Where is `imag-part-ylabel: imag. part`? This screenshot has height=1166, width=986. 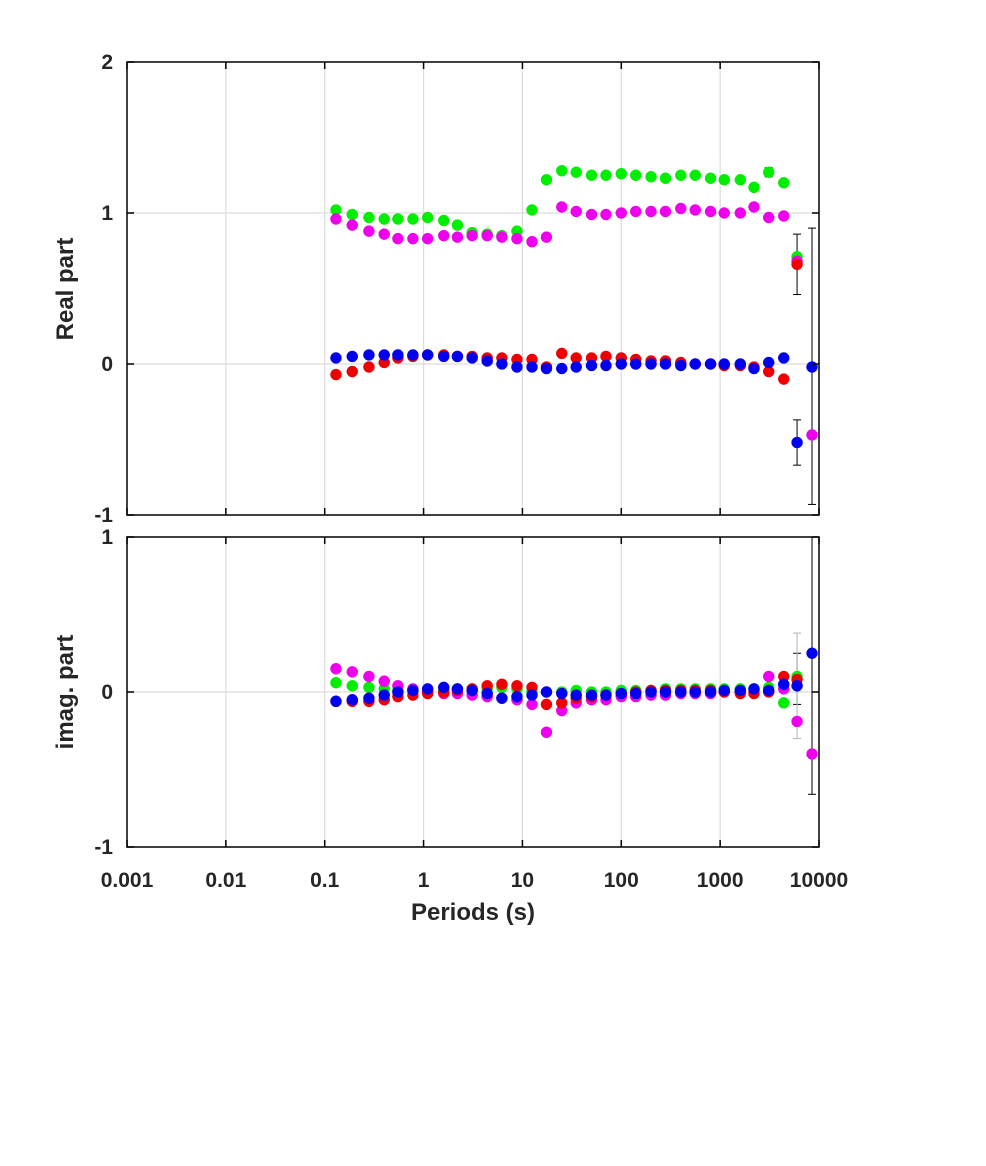
imag-part-ylabel: imag. part is located at coordinates (65, 692).